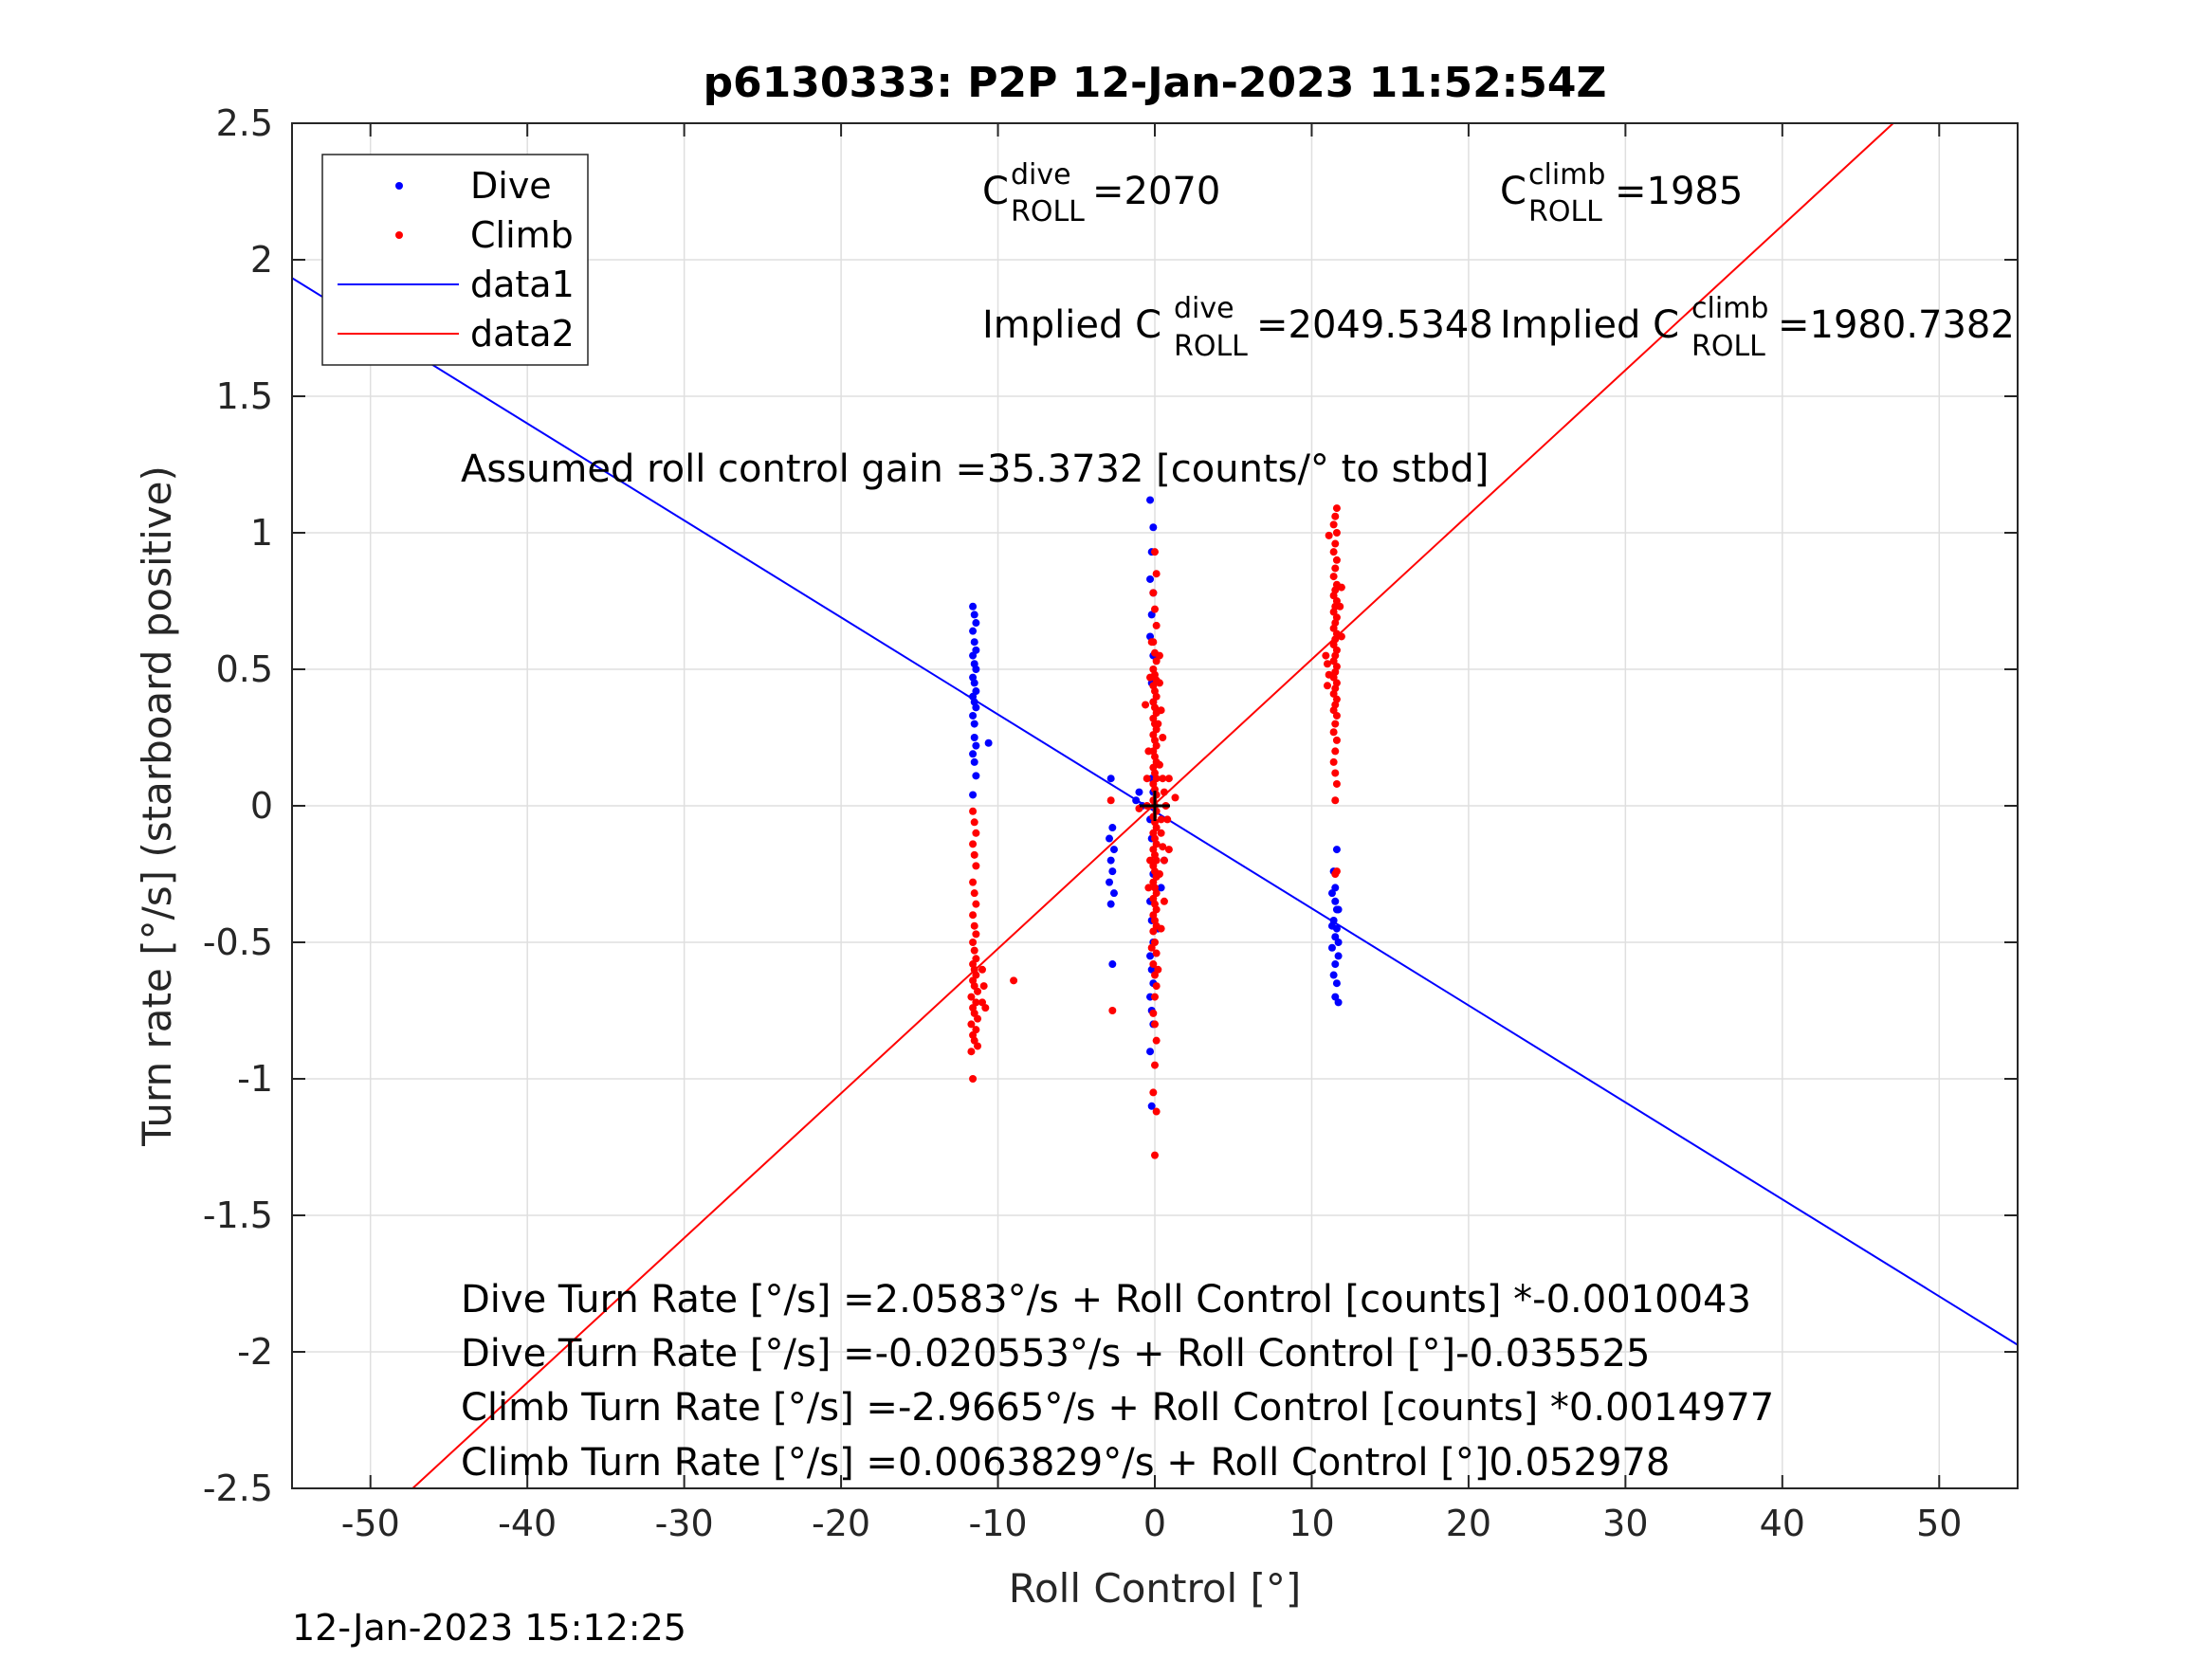 This screenshot has height=1659, width=2212. What do you see at coordinates (1156, 827) in the screenshot?
I see `scatter-points` at bounding box center [1156, 827].